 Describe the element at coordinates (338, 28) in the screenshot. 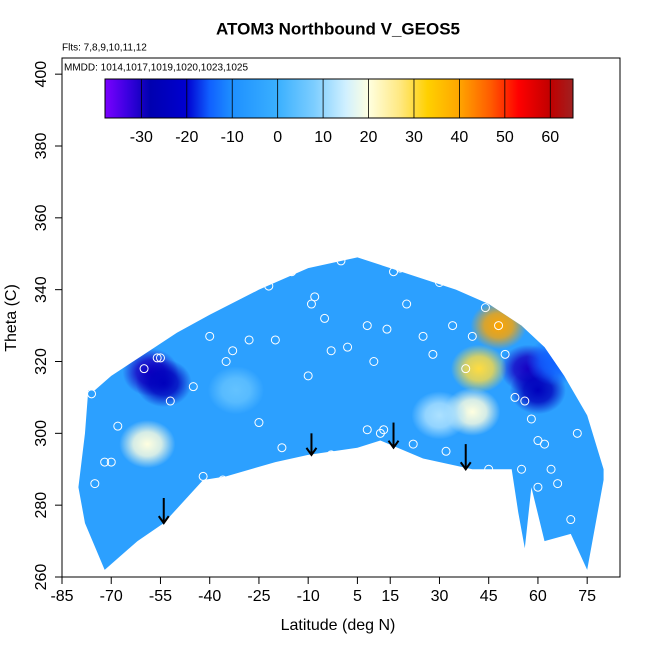

I see `chart-title: ATOM3 Northbound V_GEOS5` at that location.